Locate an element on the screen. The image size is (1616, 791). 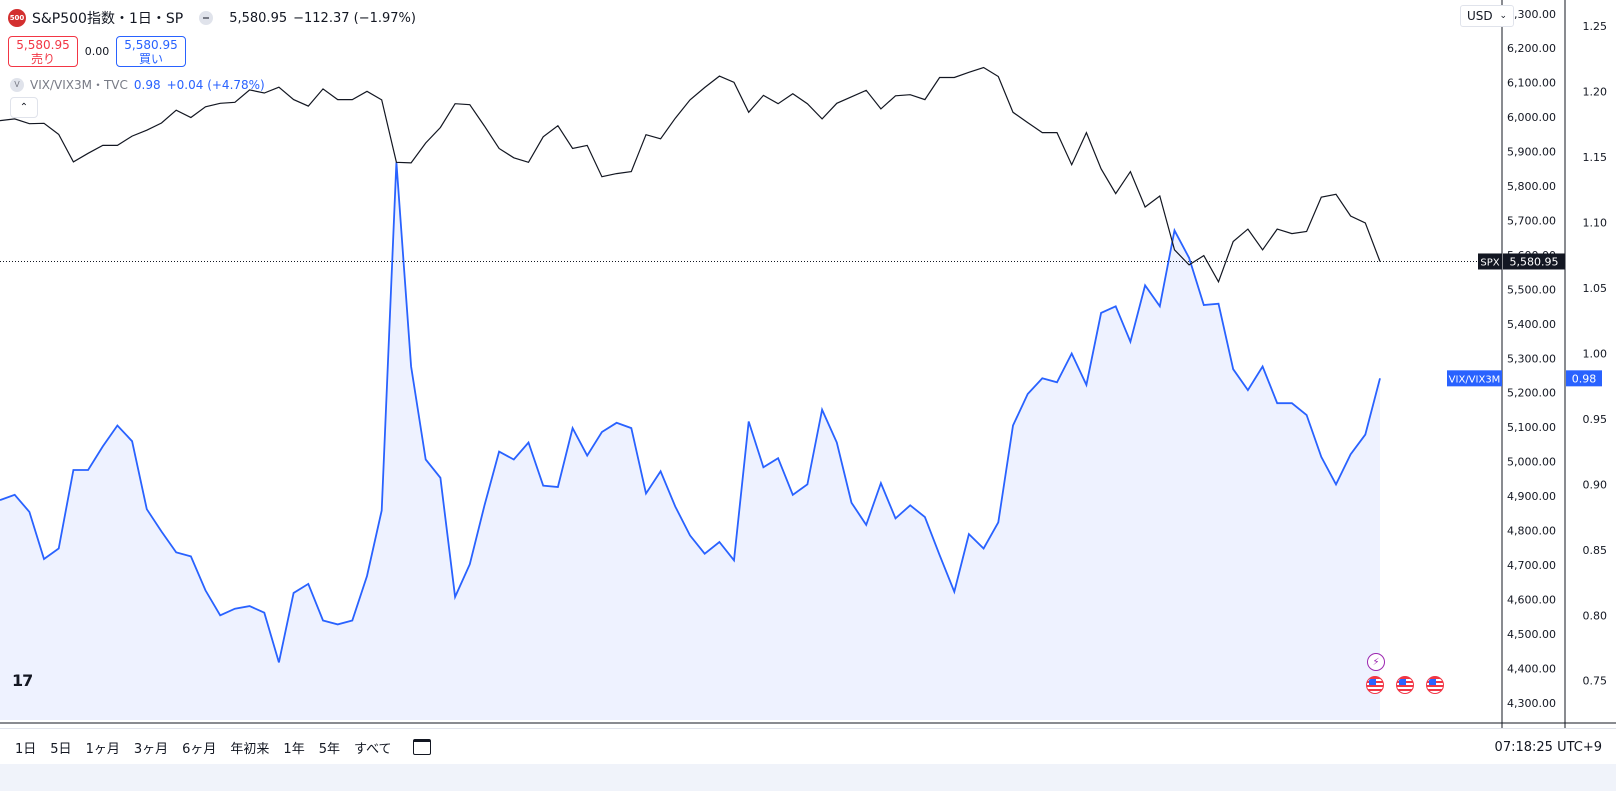
vix-name-badge is located at coordinates (1474, 378).